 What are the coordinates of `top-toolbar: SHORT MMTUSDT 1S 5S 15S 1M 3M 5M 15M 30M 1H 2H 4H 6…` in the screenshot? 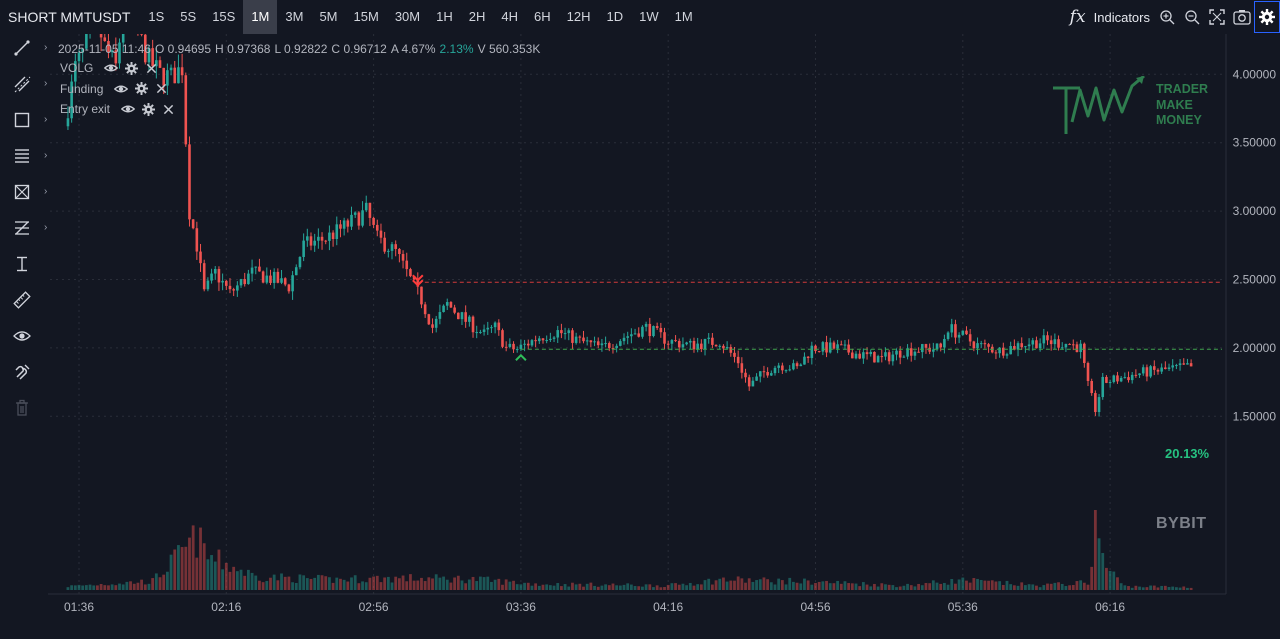 It's located at (640, 17).